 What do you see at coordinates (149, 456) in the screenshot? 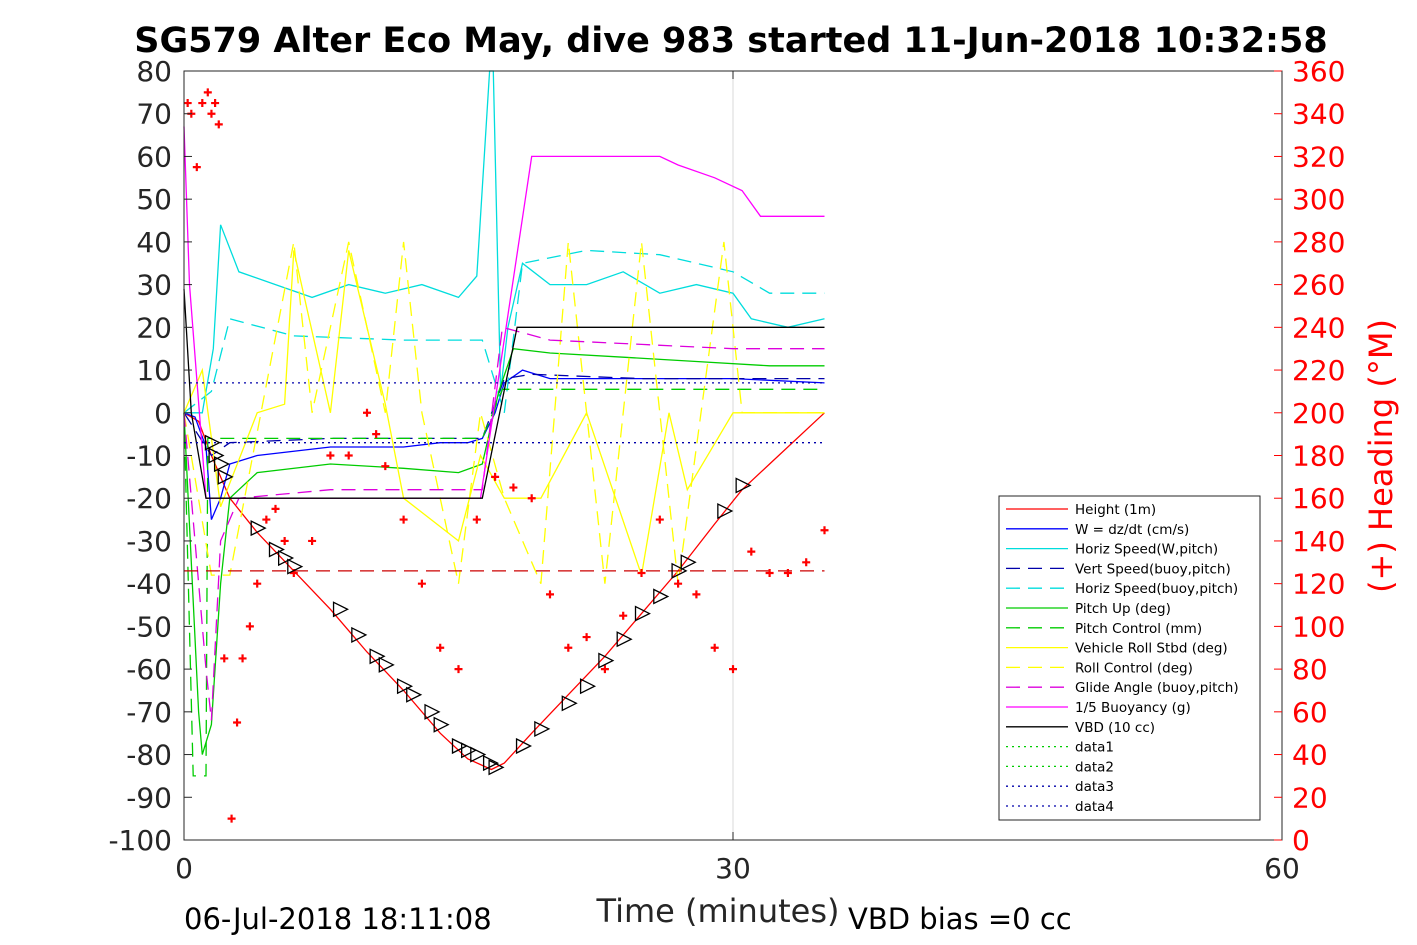
I see `left-tick-label: -10` at bounding box center [149, 456].